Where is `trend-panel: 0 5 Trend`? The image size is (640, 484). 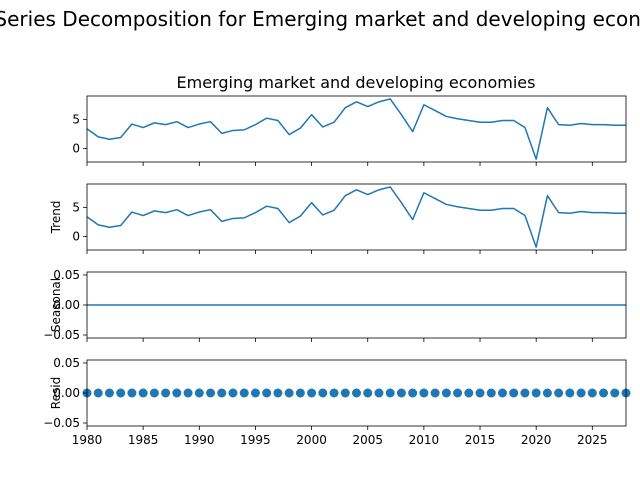
trend-panel: 0 5 Trend is located at coordinates (338, 218).